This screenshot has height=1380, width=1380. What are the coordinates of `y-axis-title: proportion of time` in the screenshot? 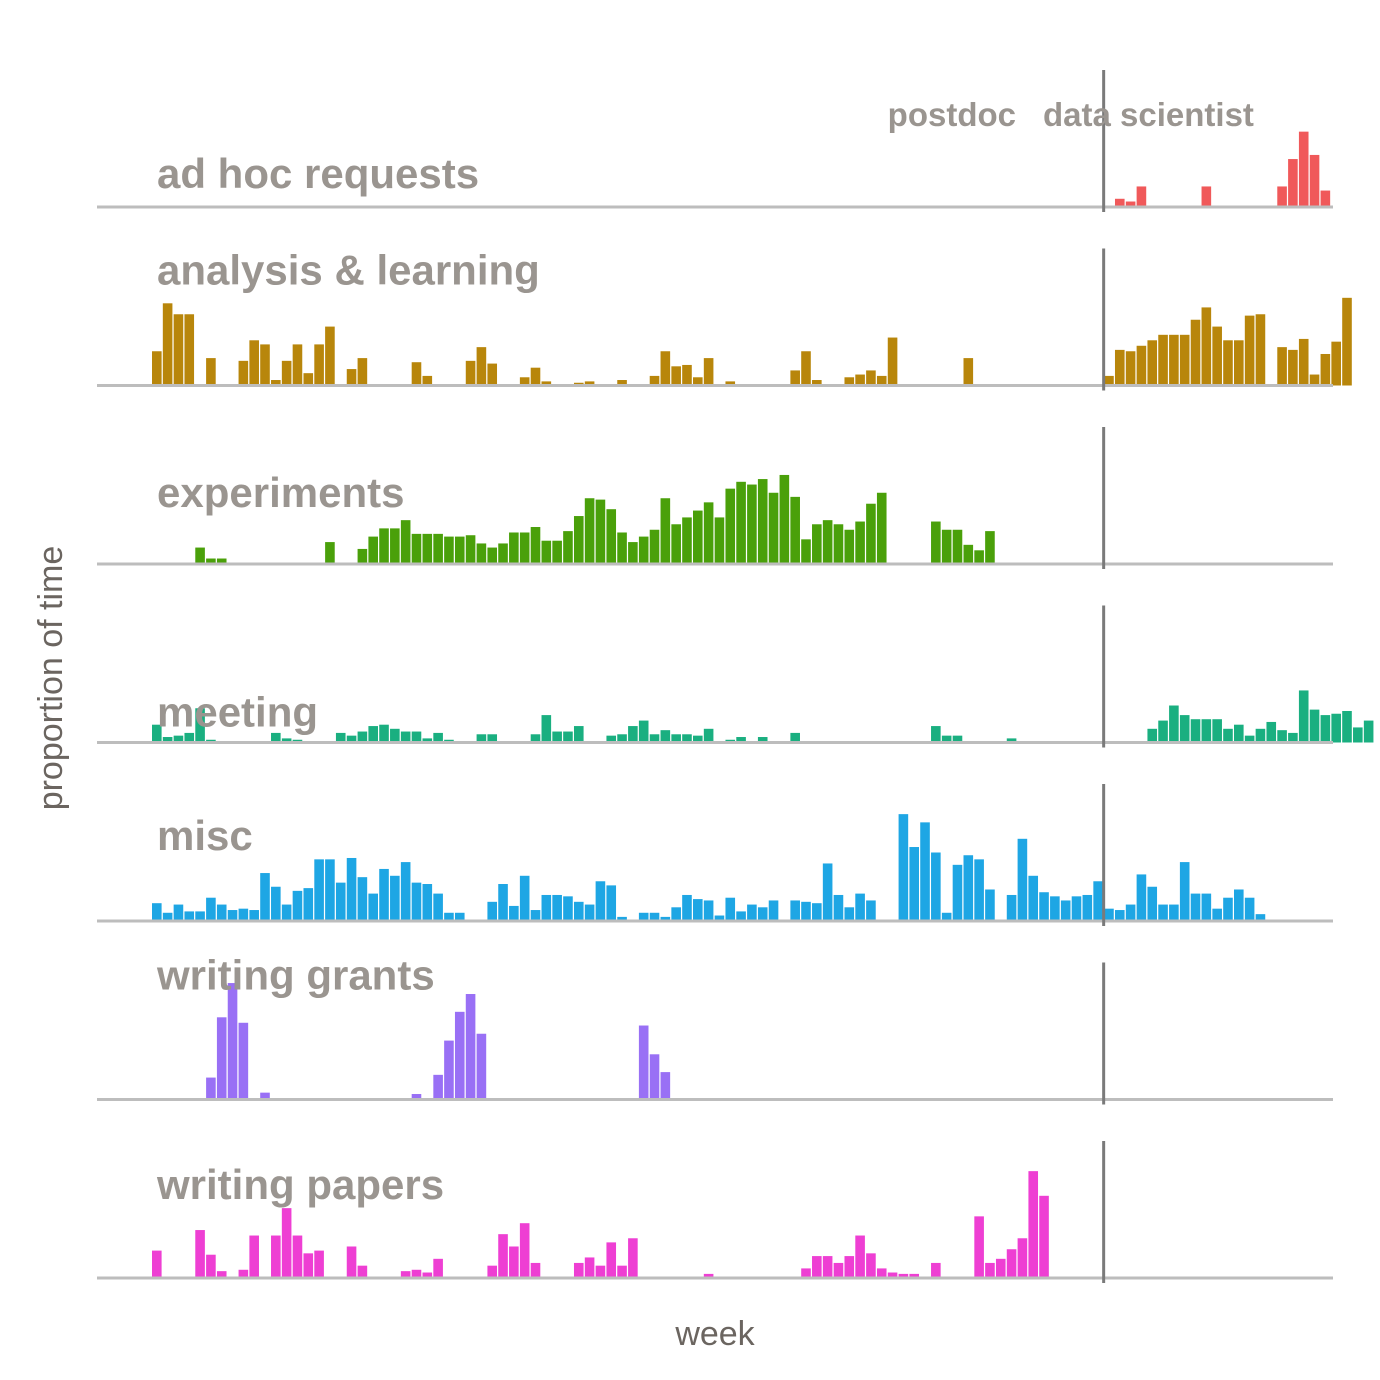 It's located at (51, 678).